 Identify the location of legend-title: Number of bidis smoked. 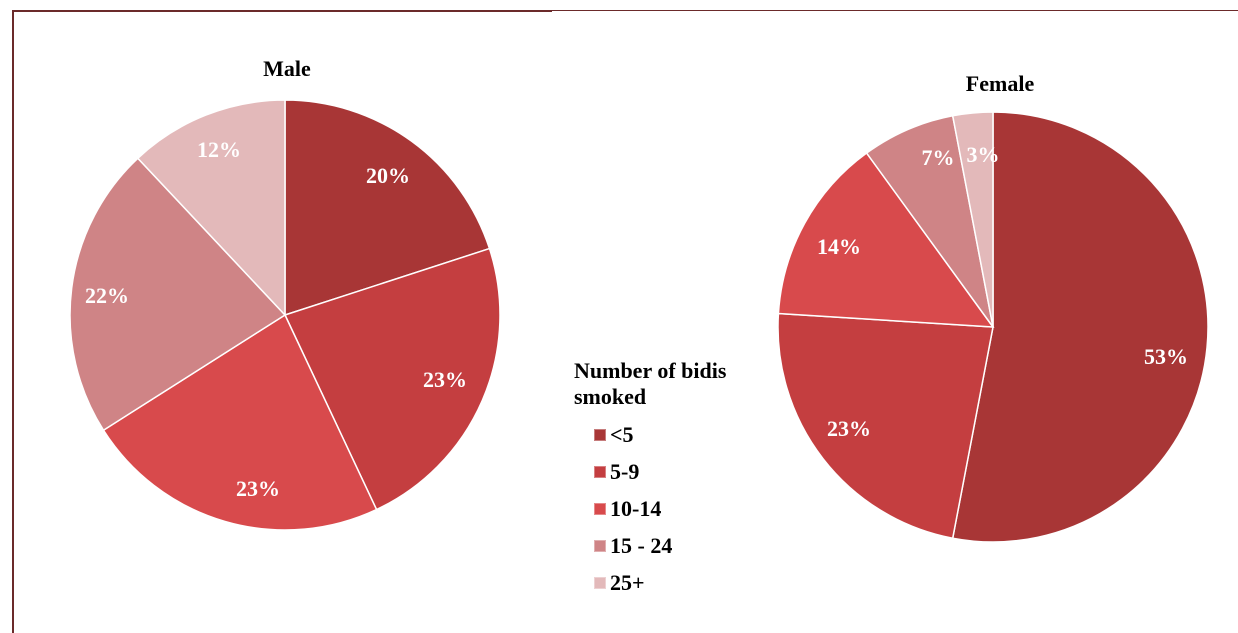
(650, 383).